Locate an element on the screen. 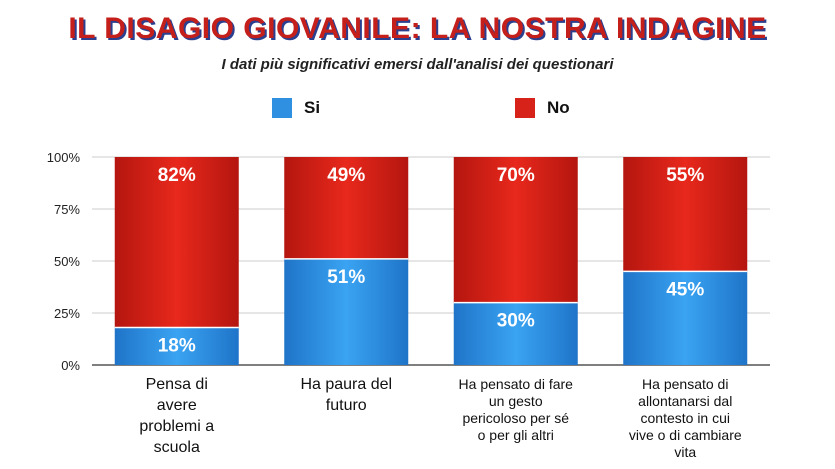 The width and height of the screenshot is (835, 469). legend-item-si: Si is located at coordinates (296, 108).